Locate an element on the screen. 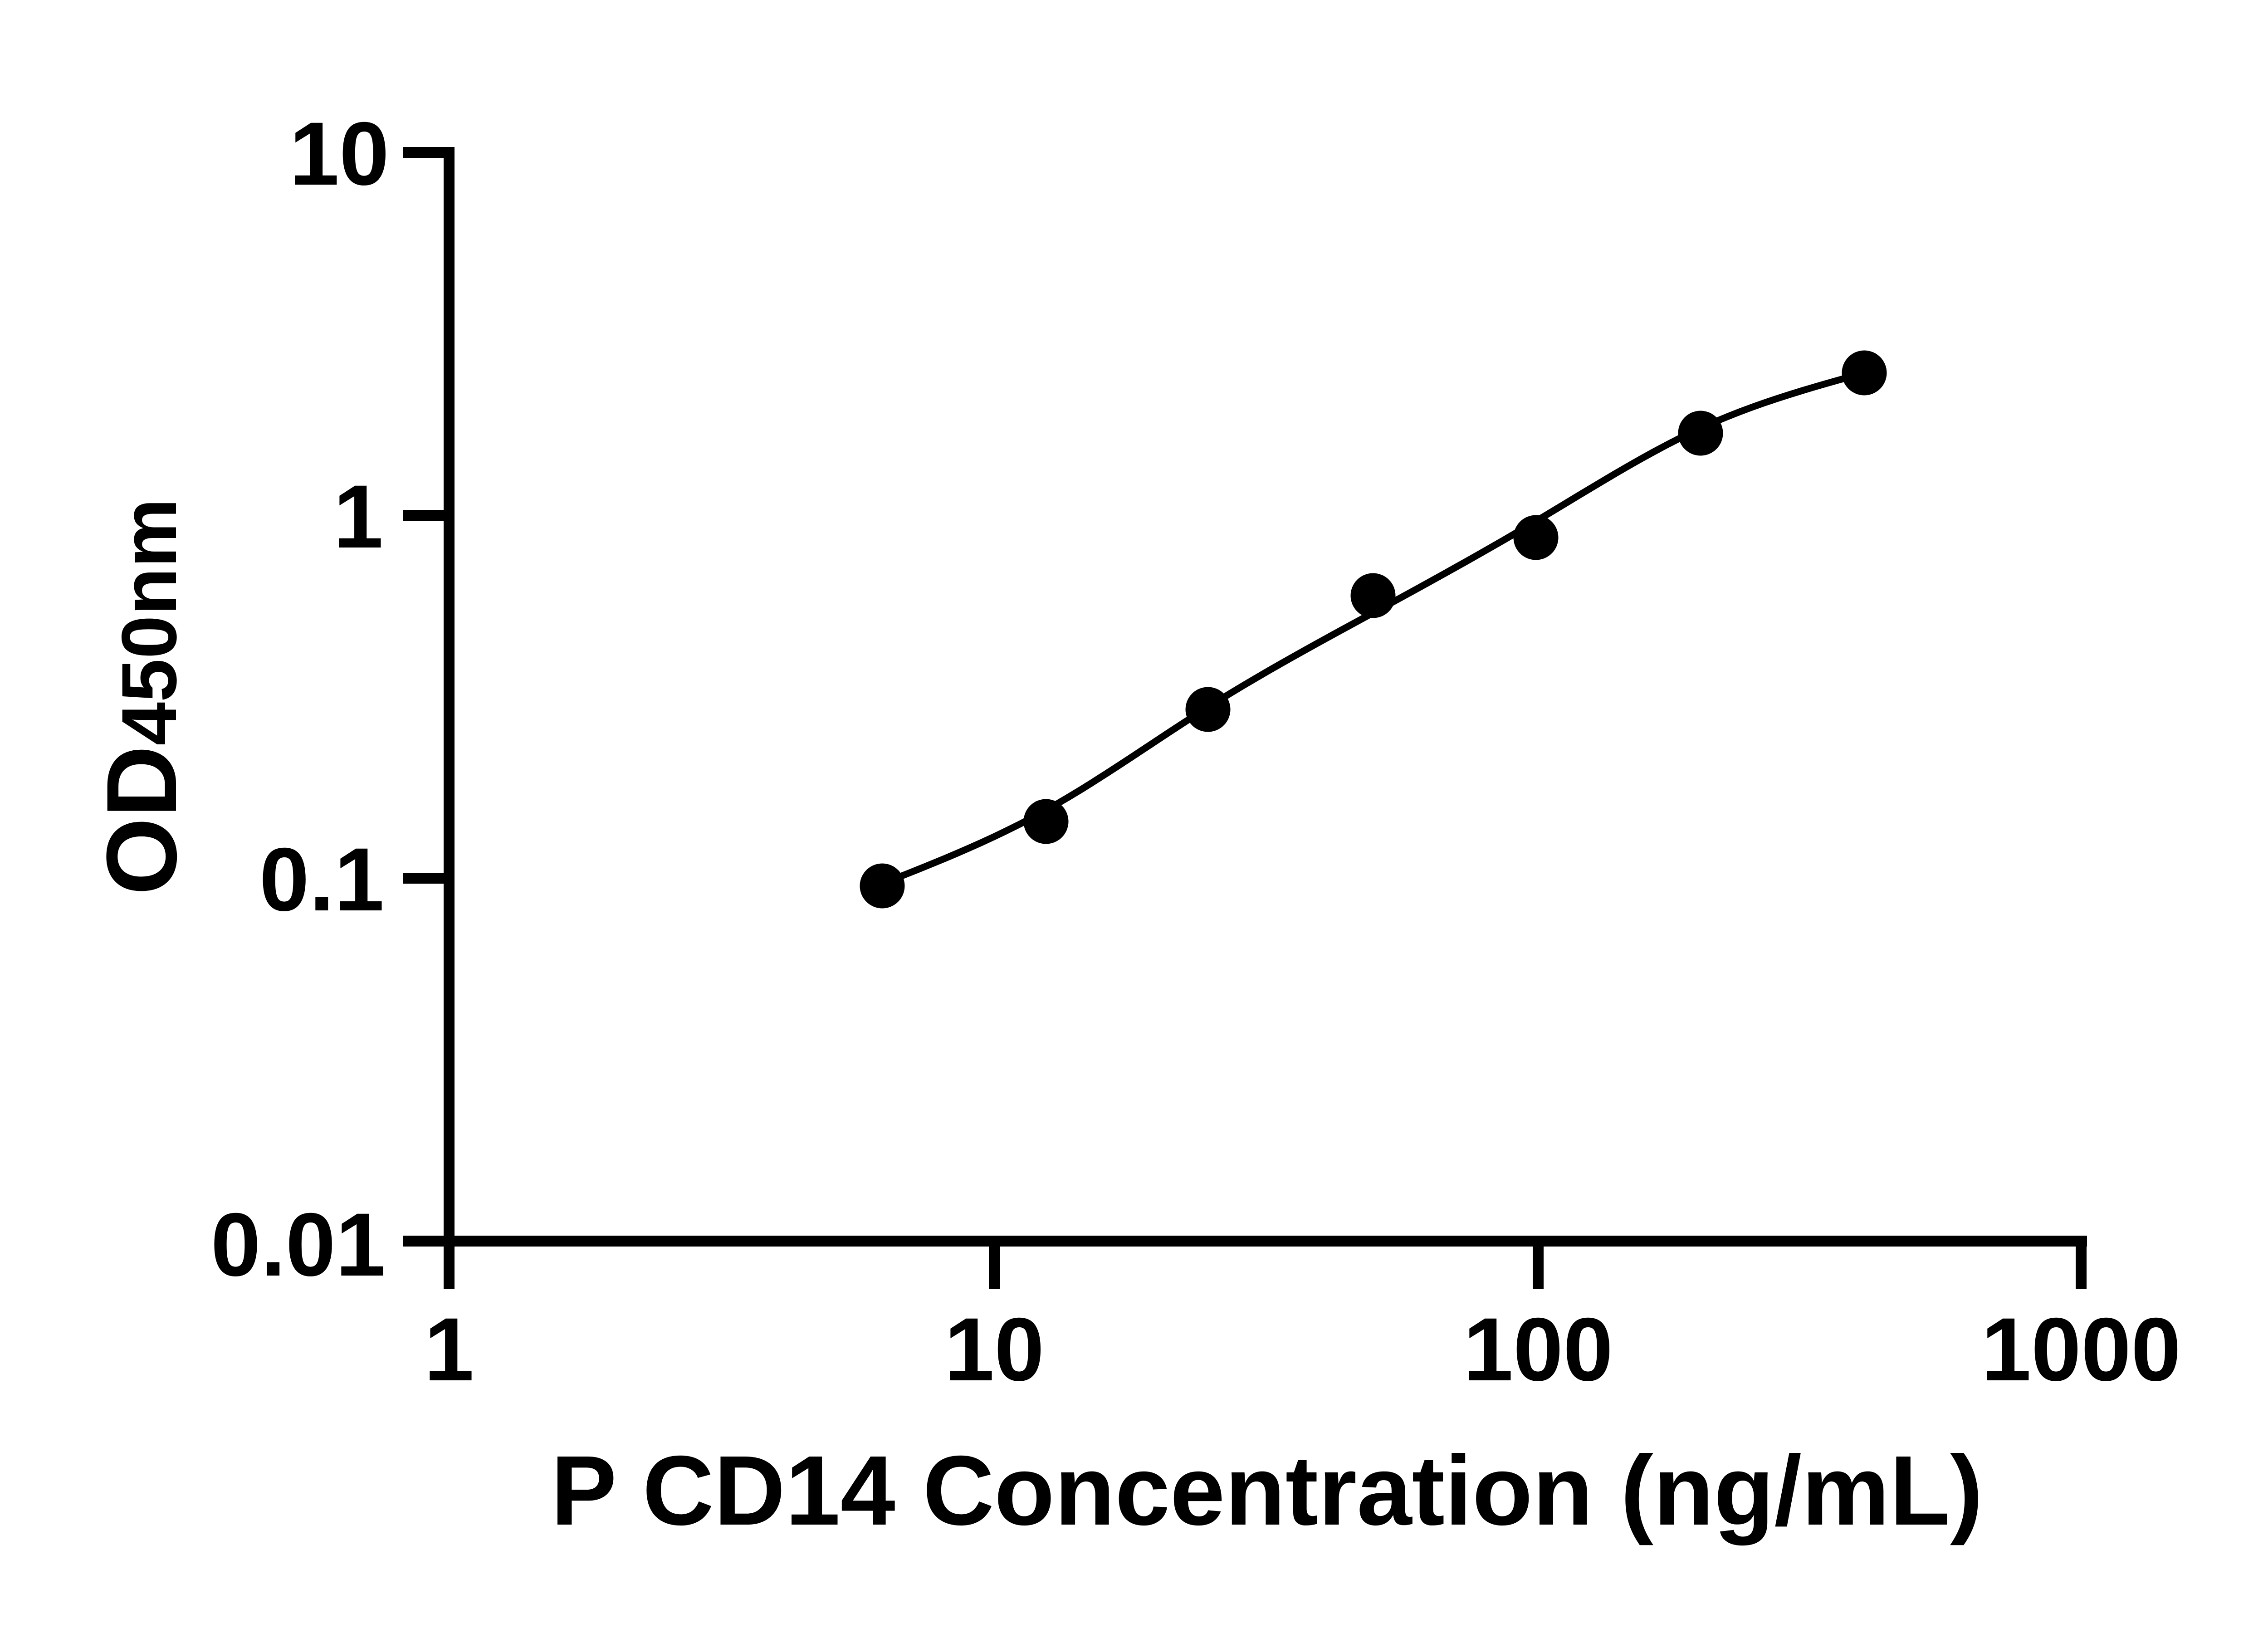 This screenshot has height=1633, width=2268. svg-text: 100 is located at coordinates (1538, 1349).